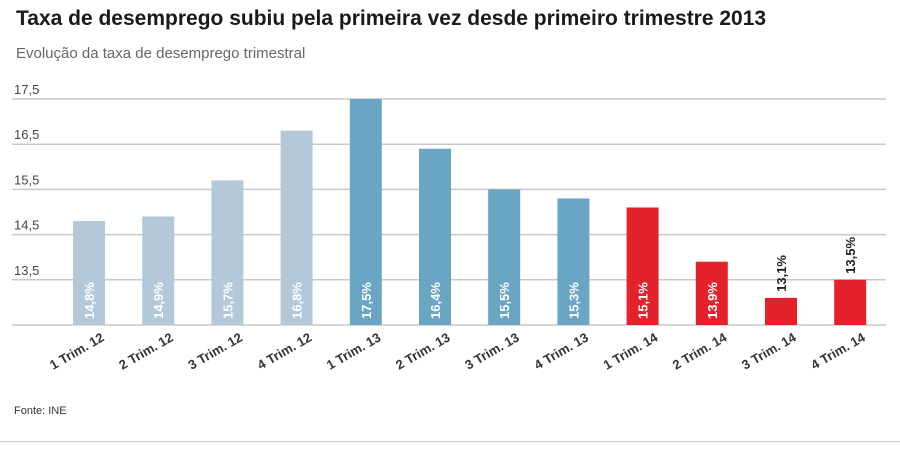  I want to click on source-note: Fonte: INE, so click(40, 411).